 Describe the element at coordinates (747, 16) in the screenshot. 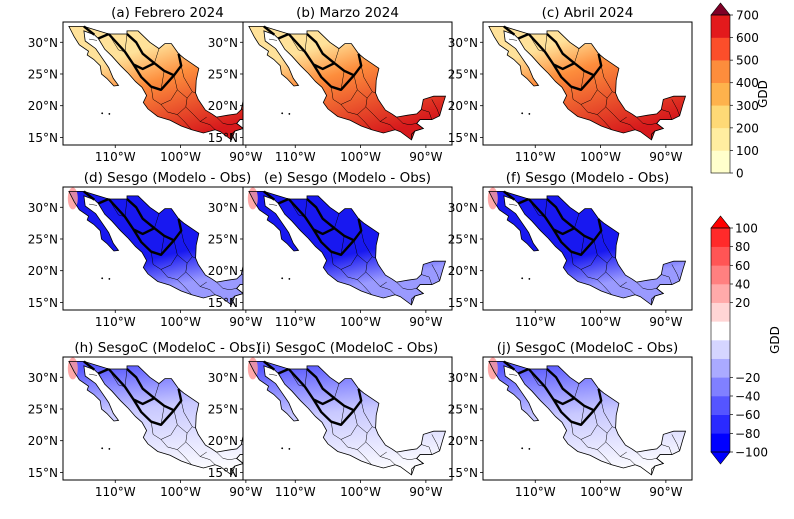

I see `colorbar-tick-label: 700` at that location.